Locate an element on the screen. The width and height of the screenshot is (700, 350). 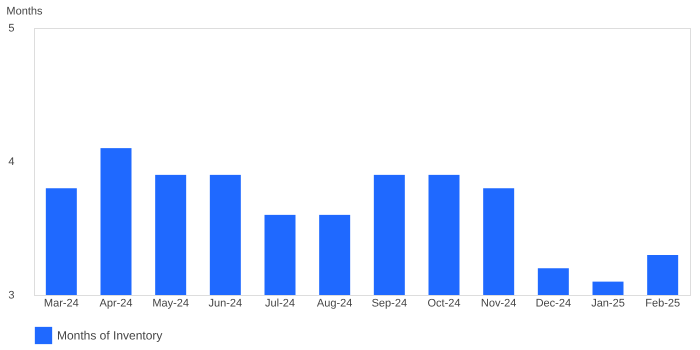
x-tick-label: Jun-24 is located at coordinates (225, 304).